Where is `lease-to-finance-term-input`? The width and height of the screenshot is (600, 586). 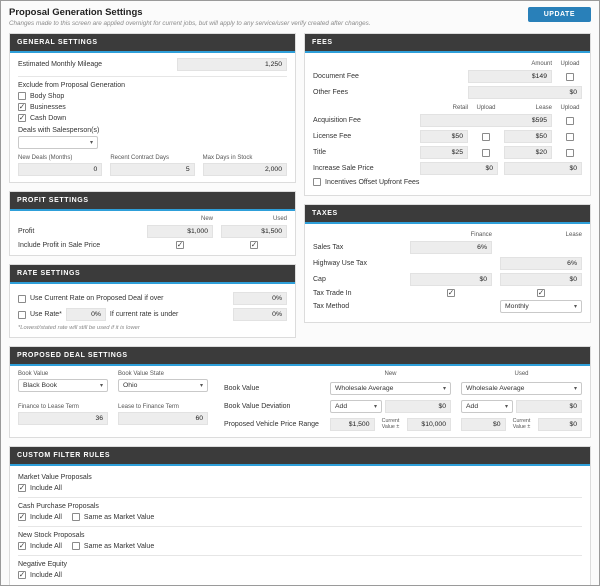 lease-to-finance-term-input is located at coordinates (163, 418).